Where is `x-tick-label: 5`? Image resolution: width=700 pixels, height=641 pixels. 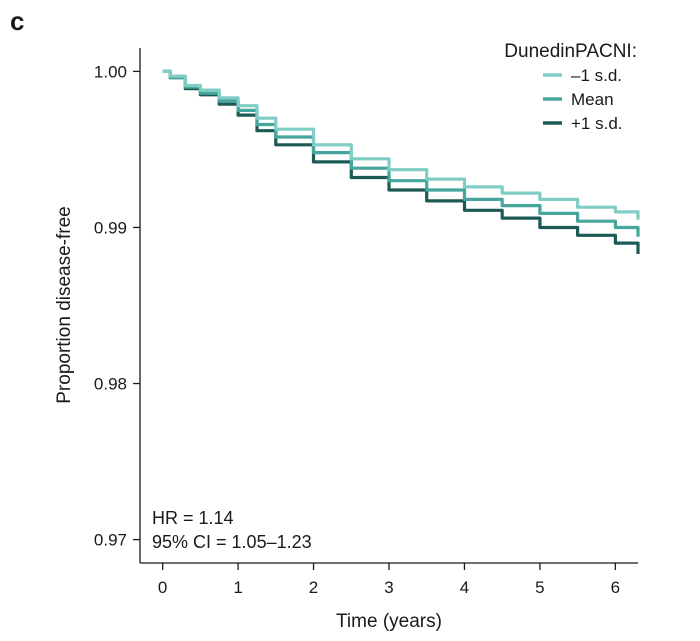
x-tick-label: 5 is located at coordinates (539, 587).